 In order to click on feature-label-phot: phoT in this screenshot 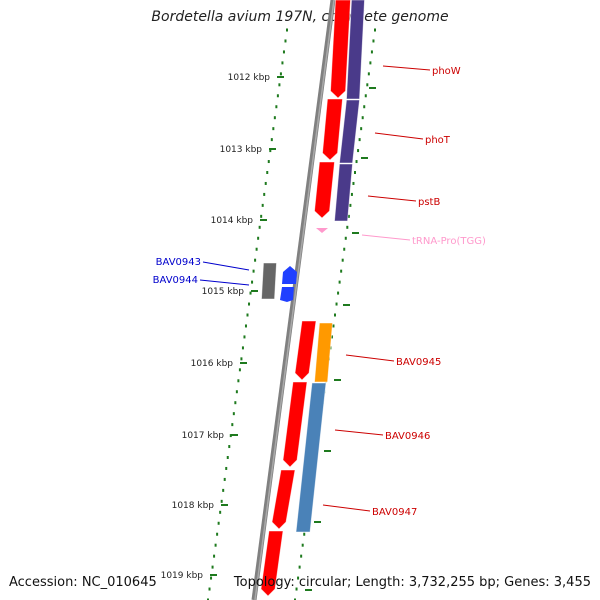, I will do `click(438, 140)`.